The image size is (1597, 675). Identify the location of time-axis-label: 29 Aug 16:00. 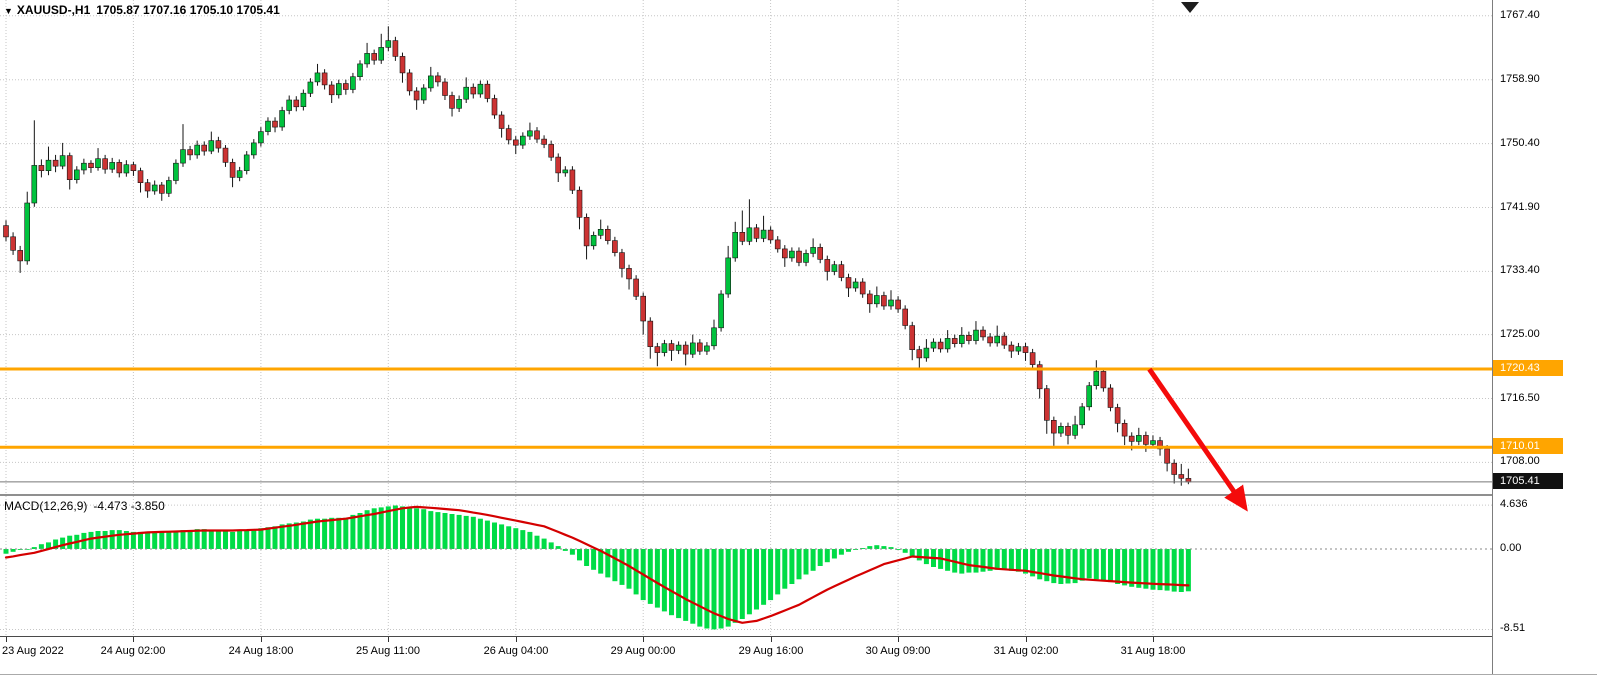
(771, 651).